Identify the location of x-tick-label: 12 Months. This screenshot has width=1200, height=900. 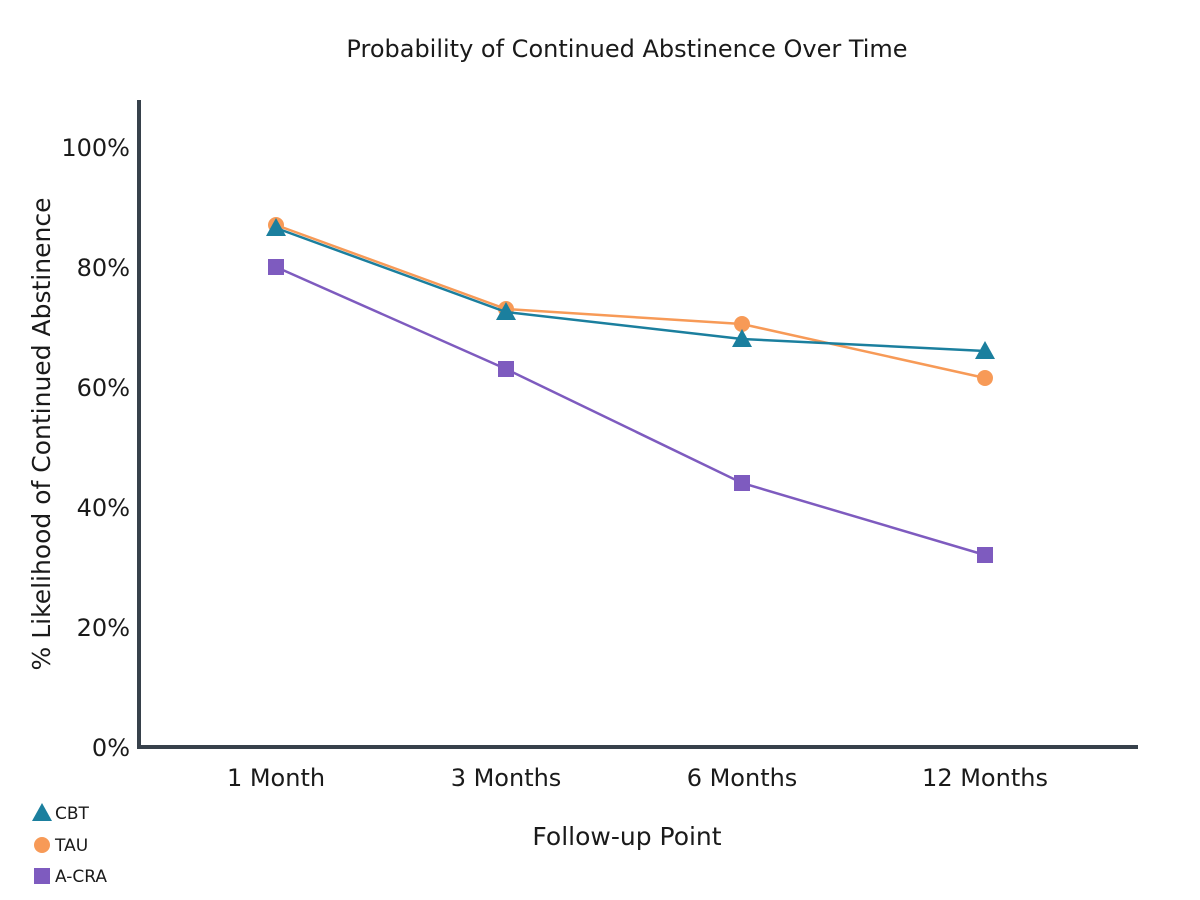
(985, 778).